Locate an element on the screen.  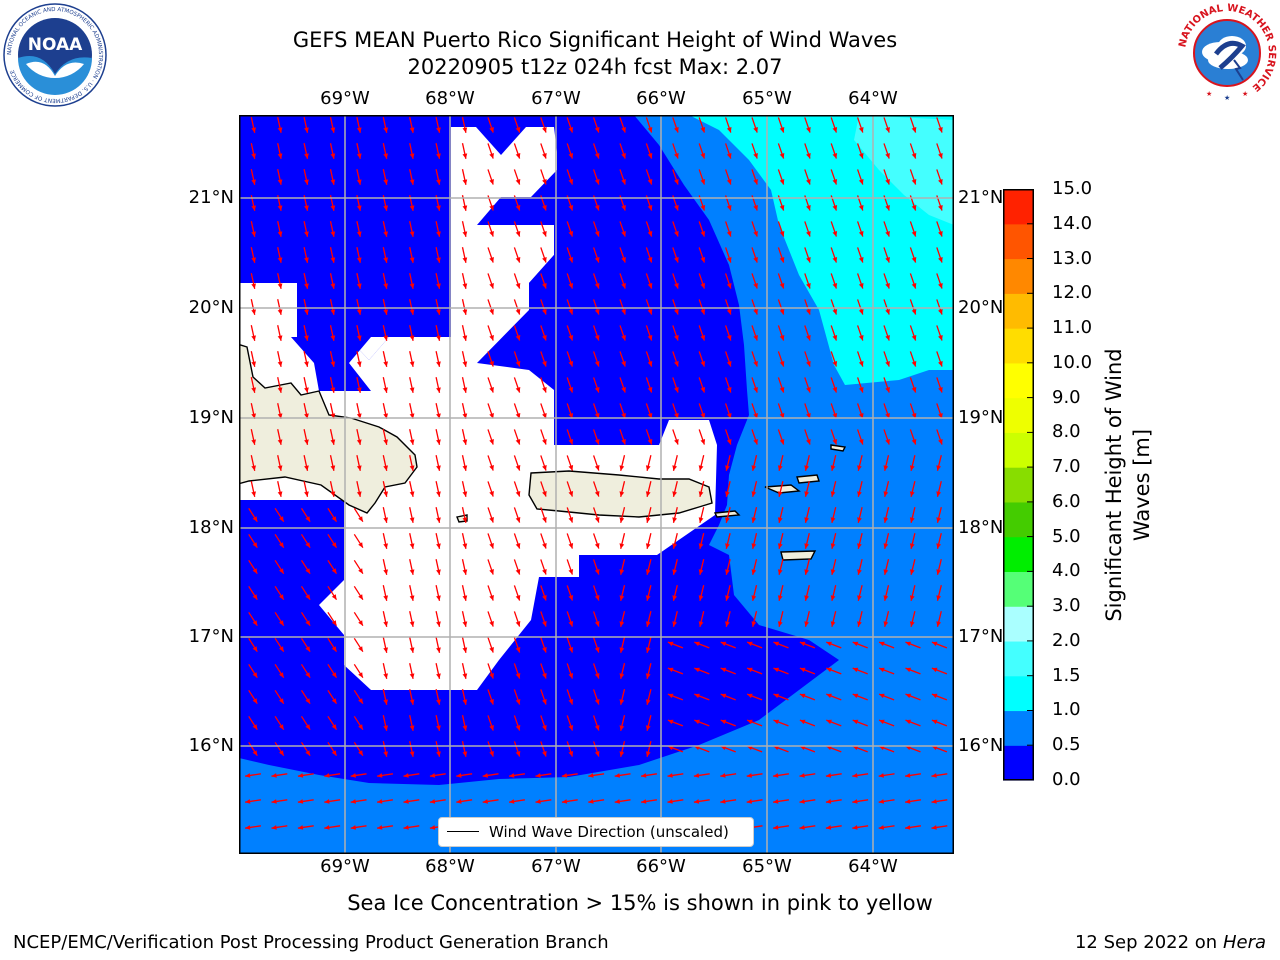
lon-top-tick-label: 69°W is located at coordinates (345, 98).